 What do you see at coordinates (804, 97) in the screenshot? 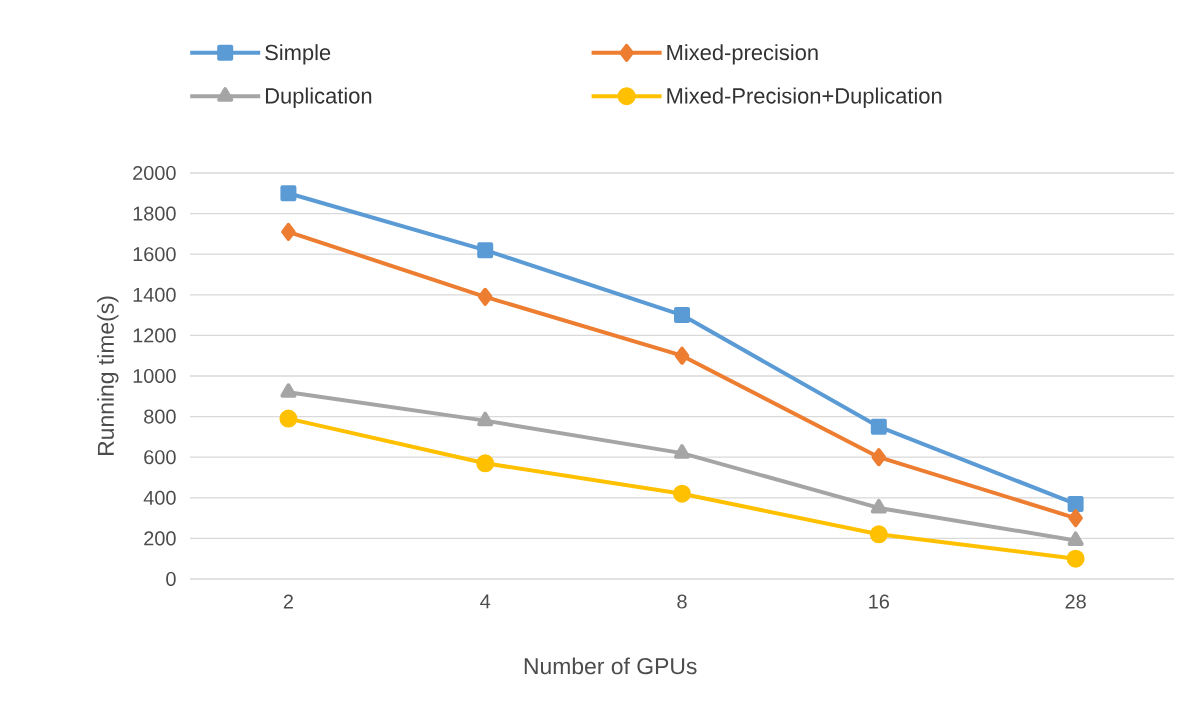
I see `legend-label: Mixed-Precision+Duplication` at bounding box center [804, 97].